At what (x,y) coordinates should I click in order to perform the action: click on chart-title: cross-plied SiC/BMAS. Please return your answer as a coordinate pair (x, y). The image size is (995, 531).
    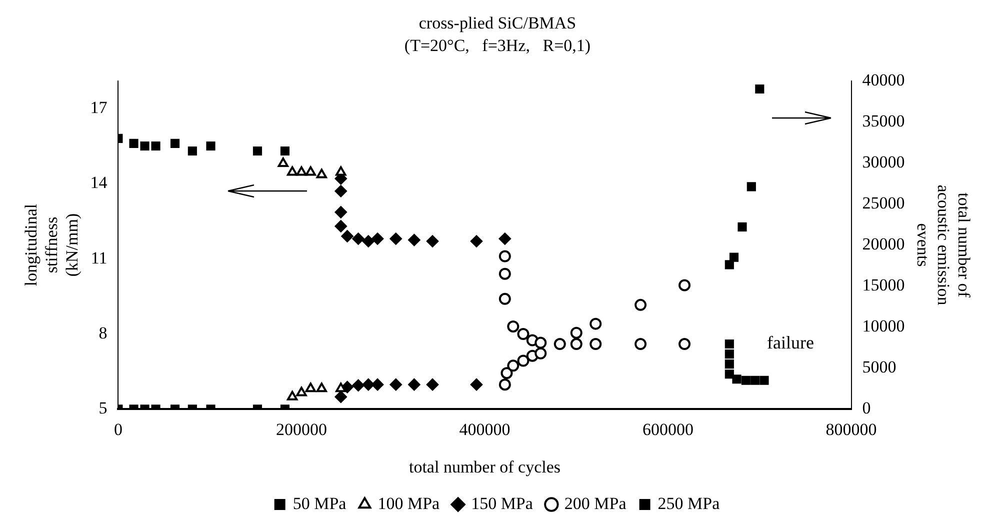
    Looking at the image, I should click on (497, 23).